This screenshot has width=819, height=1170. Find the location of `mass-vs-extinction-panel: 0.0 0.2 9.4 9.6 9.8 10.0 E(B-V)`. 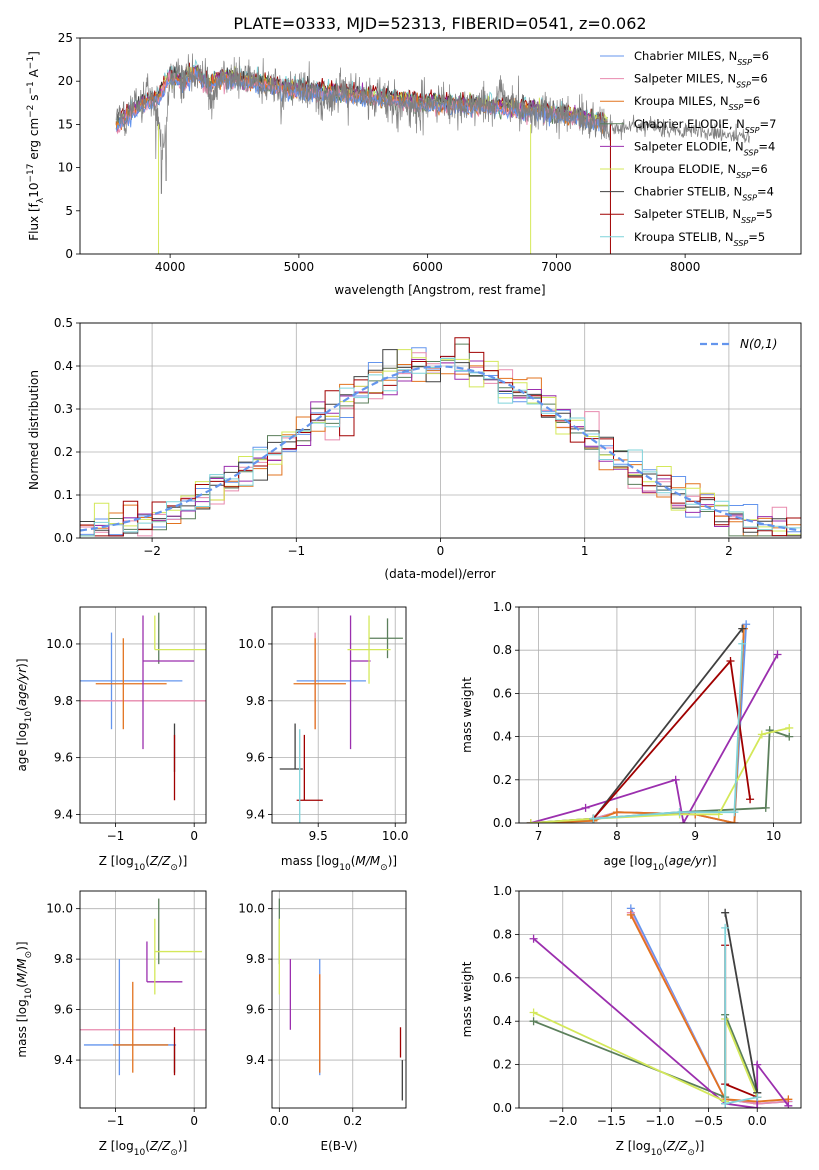

mass-vs-extinction-panel: 0.0 0.2 9.4 9.6 9.8 10.0 E(B-V) is located at coordinates (322, 1021).